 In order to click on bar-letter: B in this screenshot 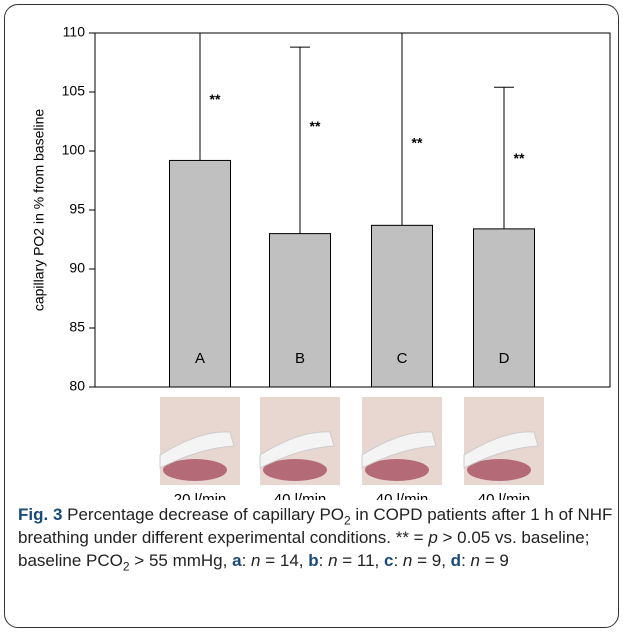, I will do `click(300, 358)`.